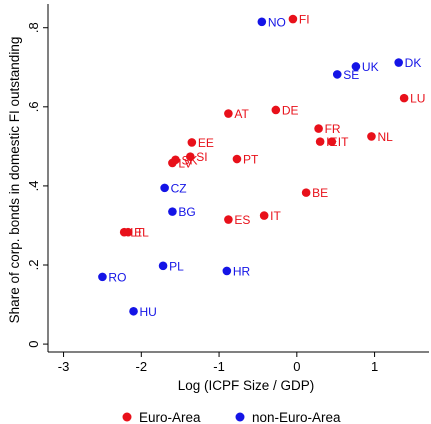  What do you see at coordinates (228, 219) in the screenshot?
I see `euro-point-es` at bounding box center [228, 219].